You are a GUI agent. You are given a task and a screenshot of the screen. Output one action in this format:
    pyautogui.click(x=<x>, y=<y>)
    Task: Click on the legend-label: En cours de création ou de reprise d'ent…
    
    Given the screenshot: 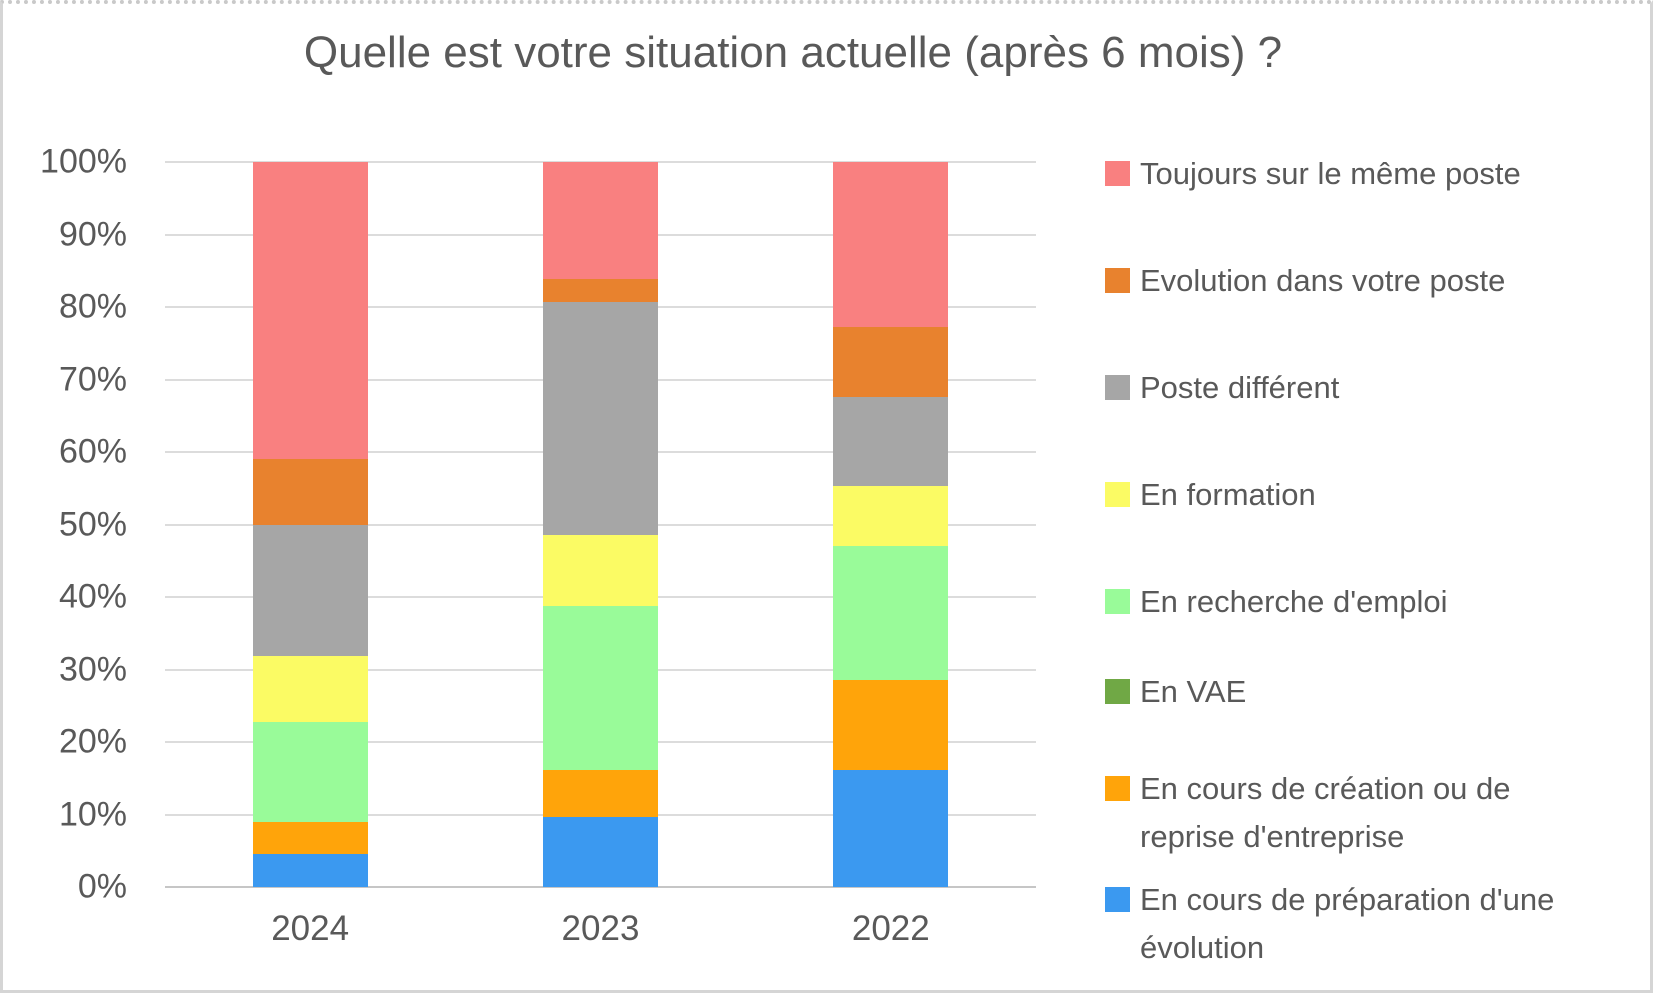 What is the action you would take?
    pyautogui.click(x=1325, y=812)
    